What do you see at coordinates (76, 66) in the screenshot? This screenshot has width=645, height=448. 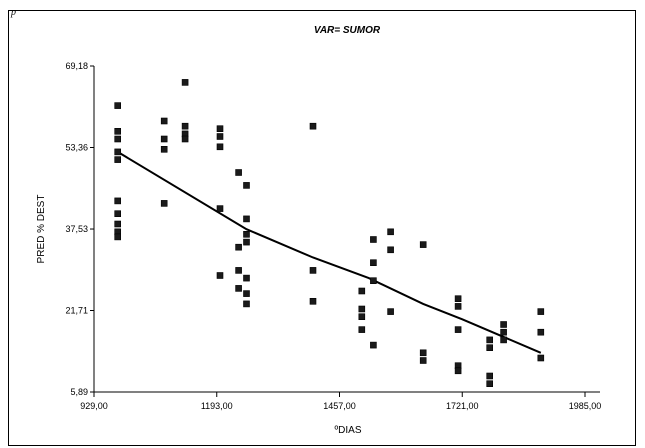 I see `y-tick-label: 69,18` at bounding box center [76, 66].